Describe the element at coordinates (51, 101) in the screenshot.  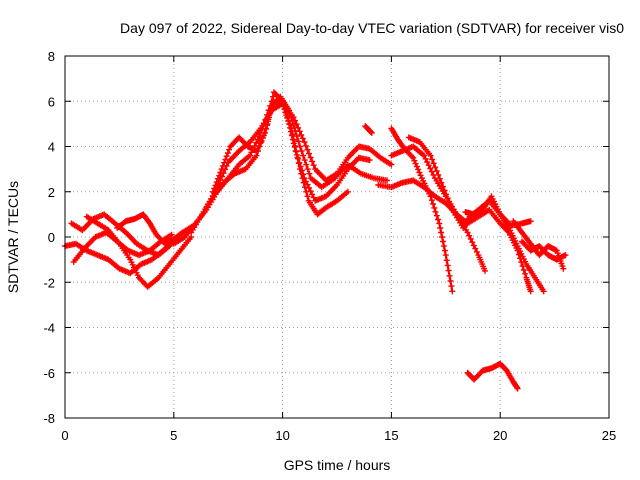
I see `y-tick-label: 6` at that location.